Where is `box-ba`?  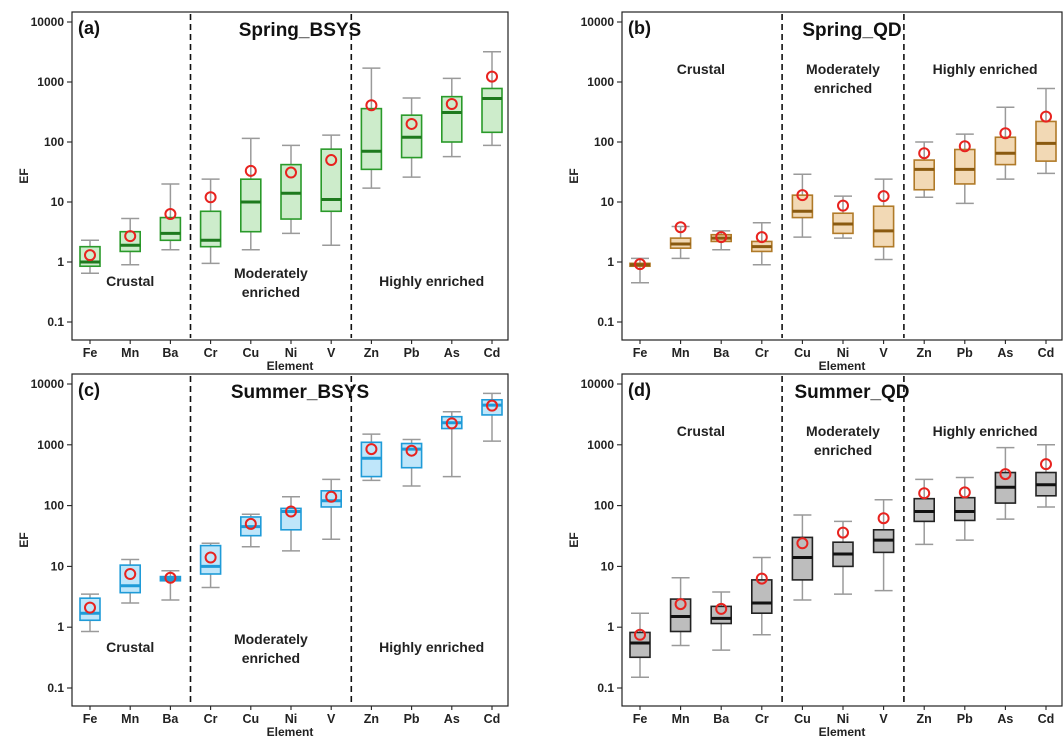 box-ba is located at coordinates (721, 240).